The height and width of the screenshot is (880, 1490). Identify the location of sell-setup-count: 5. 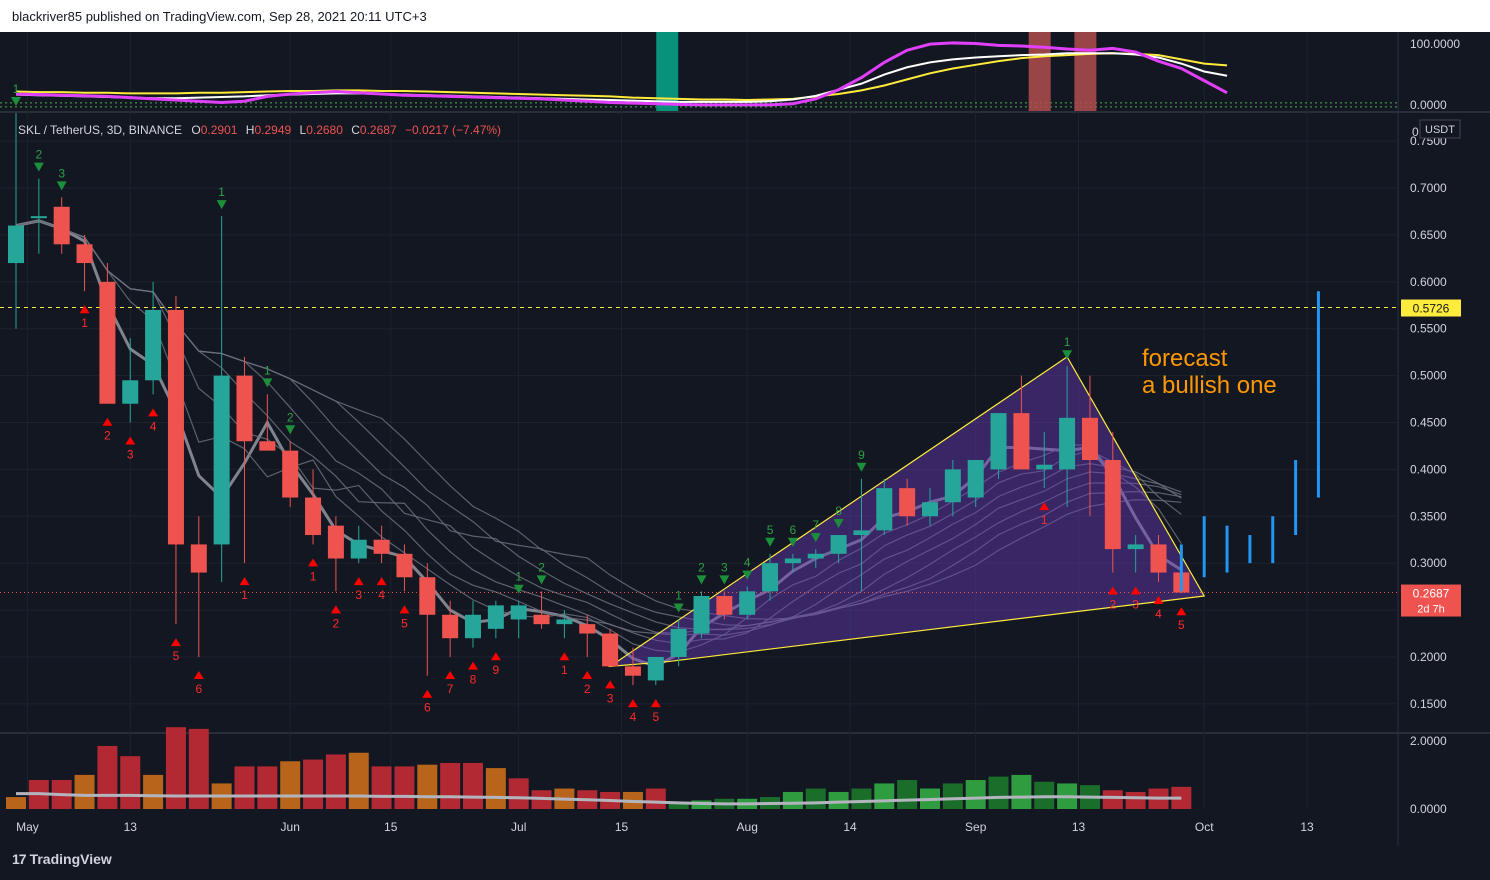
(770, 530).